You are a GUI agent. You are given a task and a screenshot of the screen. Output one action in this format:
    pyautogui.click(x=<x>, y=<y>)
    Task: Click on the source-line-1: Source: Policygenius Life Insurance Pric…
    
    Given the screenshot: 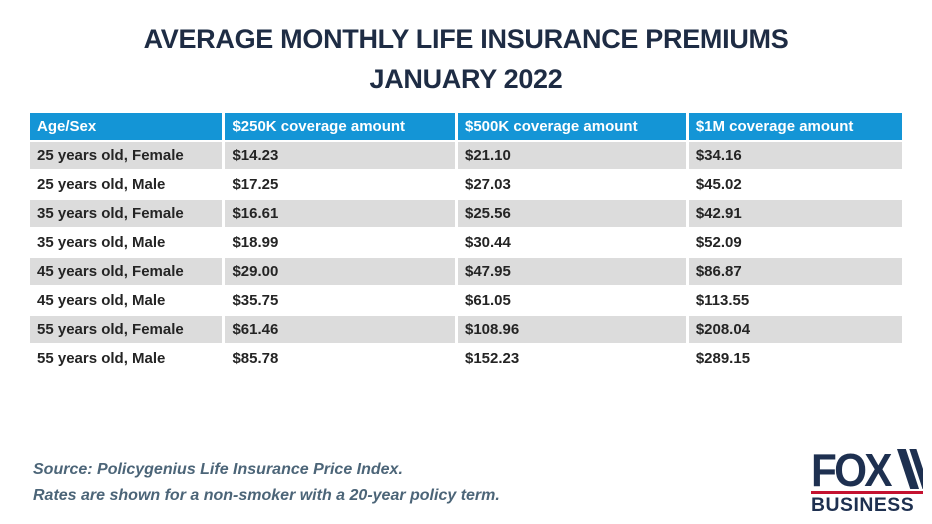 What is the action you would take?
    pyautogui.click(x=218, y=469)
    